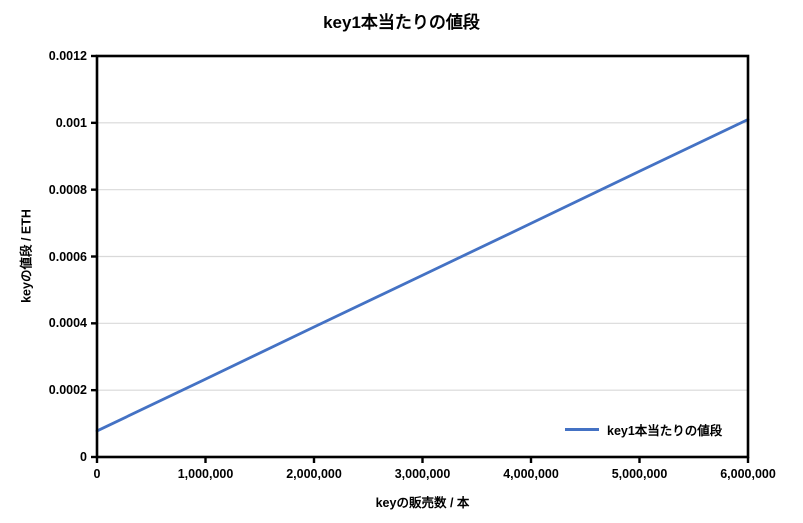  Describe the element at coordinates (531, 474) in the screenshot. I see `x-tick-label: 4,000,000` at that location.